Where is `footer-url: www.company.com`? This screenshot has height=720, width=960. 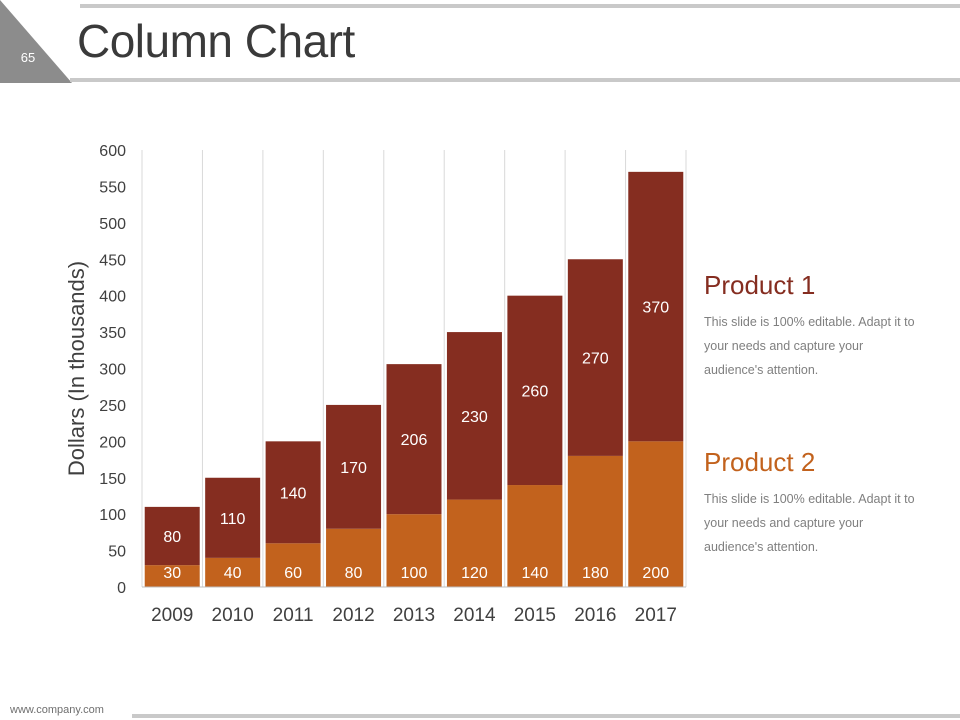
footer-url: www.company.com is located at coordinates (57, 710).